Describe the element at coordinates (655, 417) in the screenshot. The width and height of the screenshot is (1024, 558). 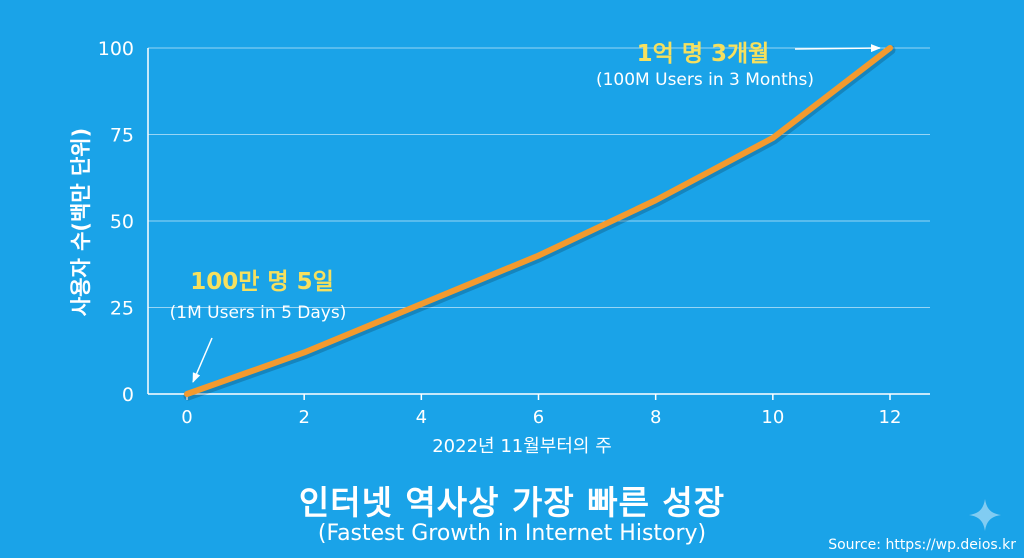
I see `x-tick-label: 8` at that location.